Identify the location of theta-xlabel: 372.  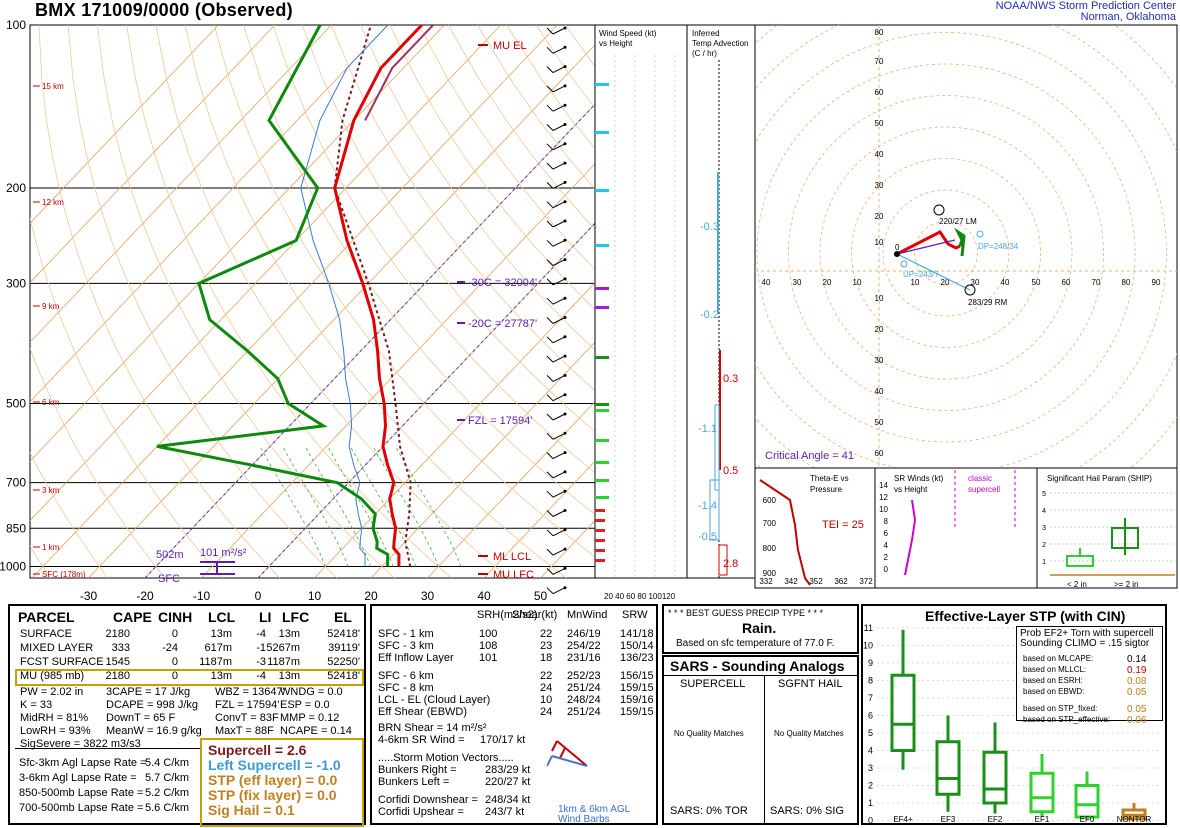
(866, 581).